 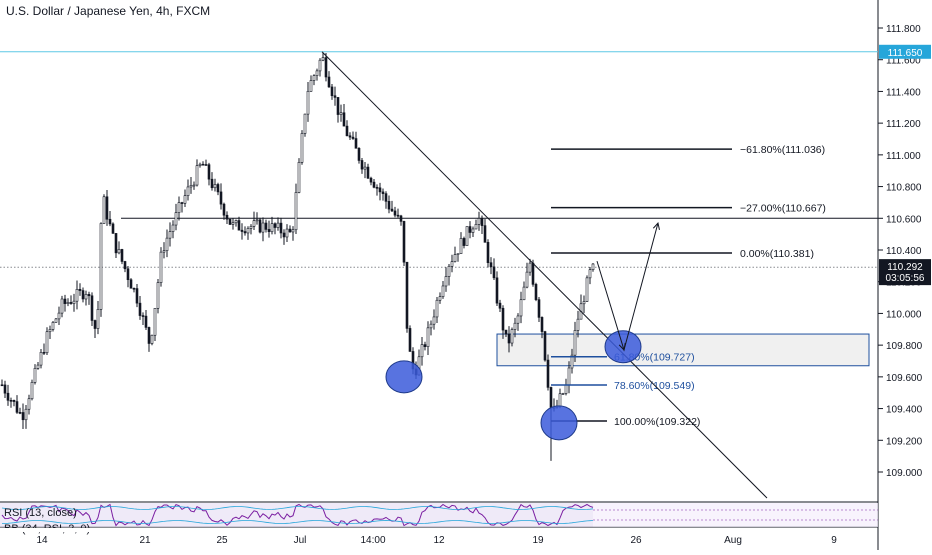 I want to click on time-axis-label: 25, so click(x=222, y=540).